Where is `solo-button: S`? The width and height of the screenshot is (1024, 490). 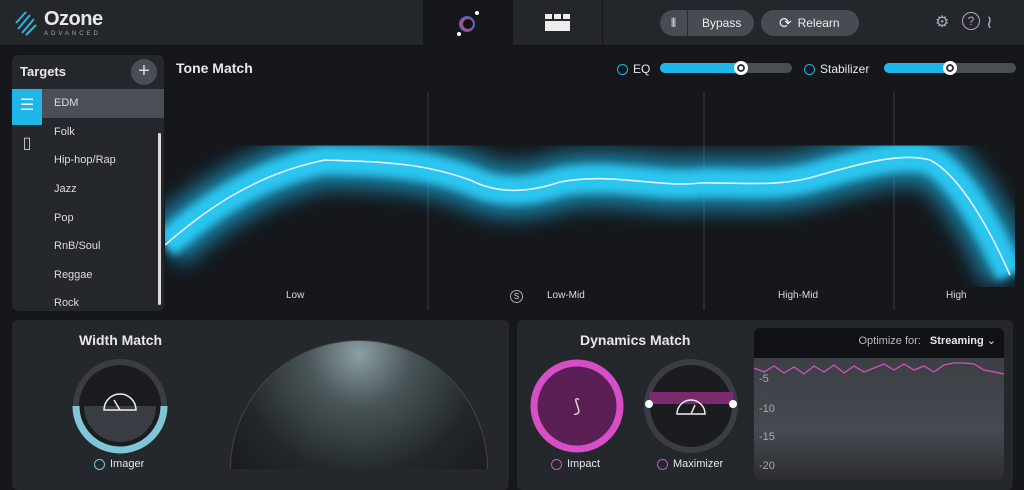
solo-button: S is located at coordinates (516, 296).